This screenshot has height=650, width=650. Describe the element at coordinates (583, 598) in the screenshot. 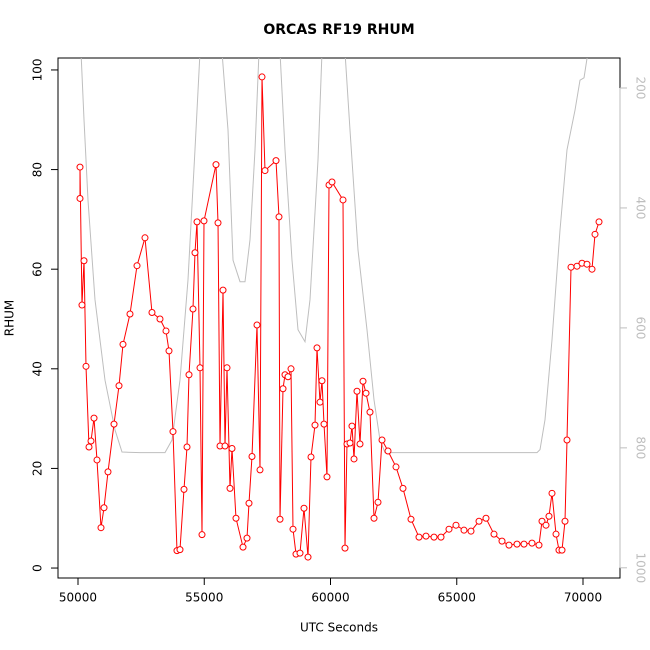

I see `x-tick-label: 70000` at that location.